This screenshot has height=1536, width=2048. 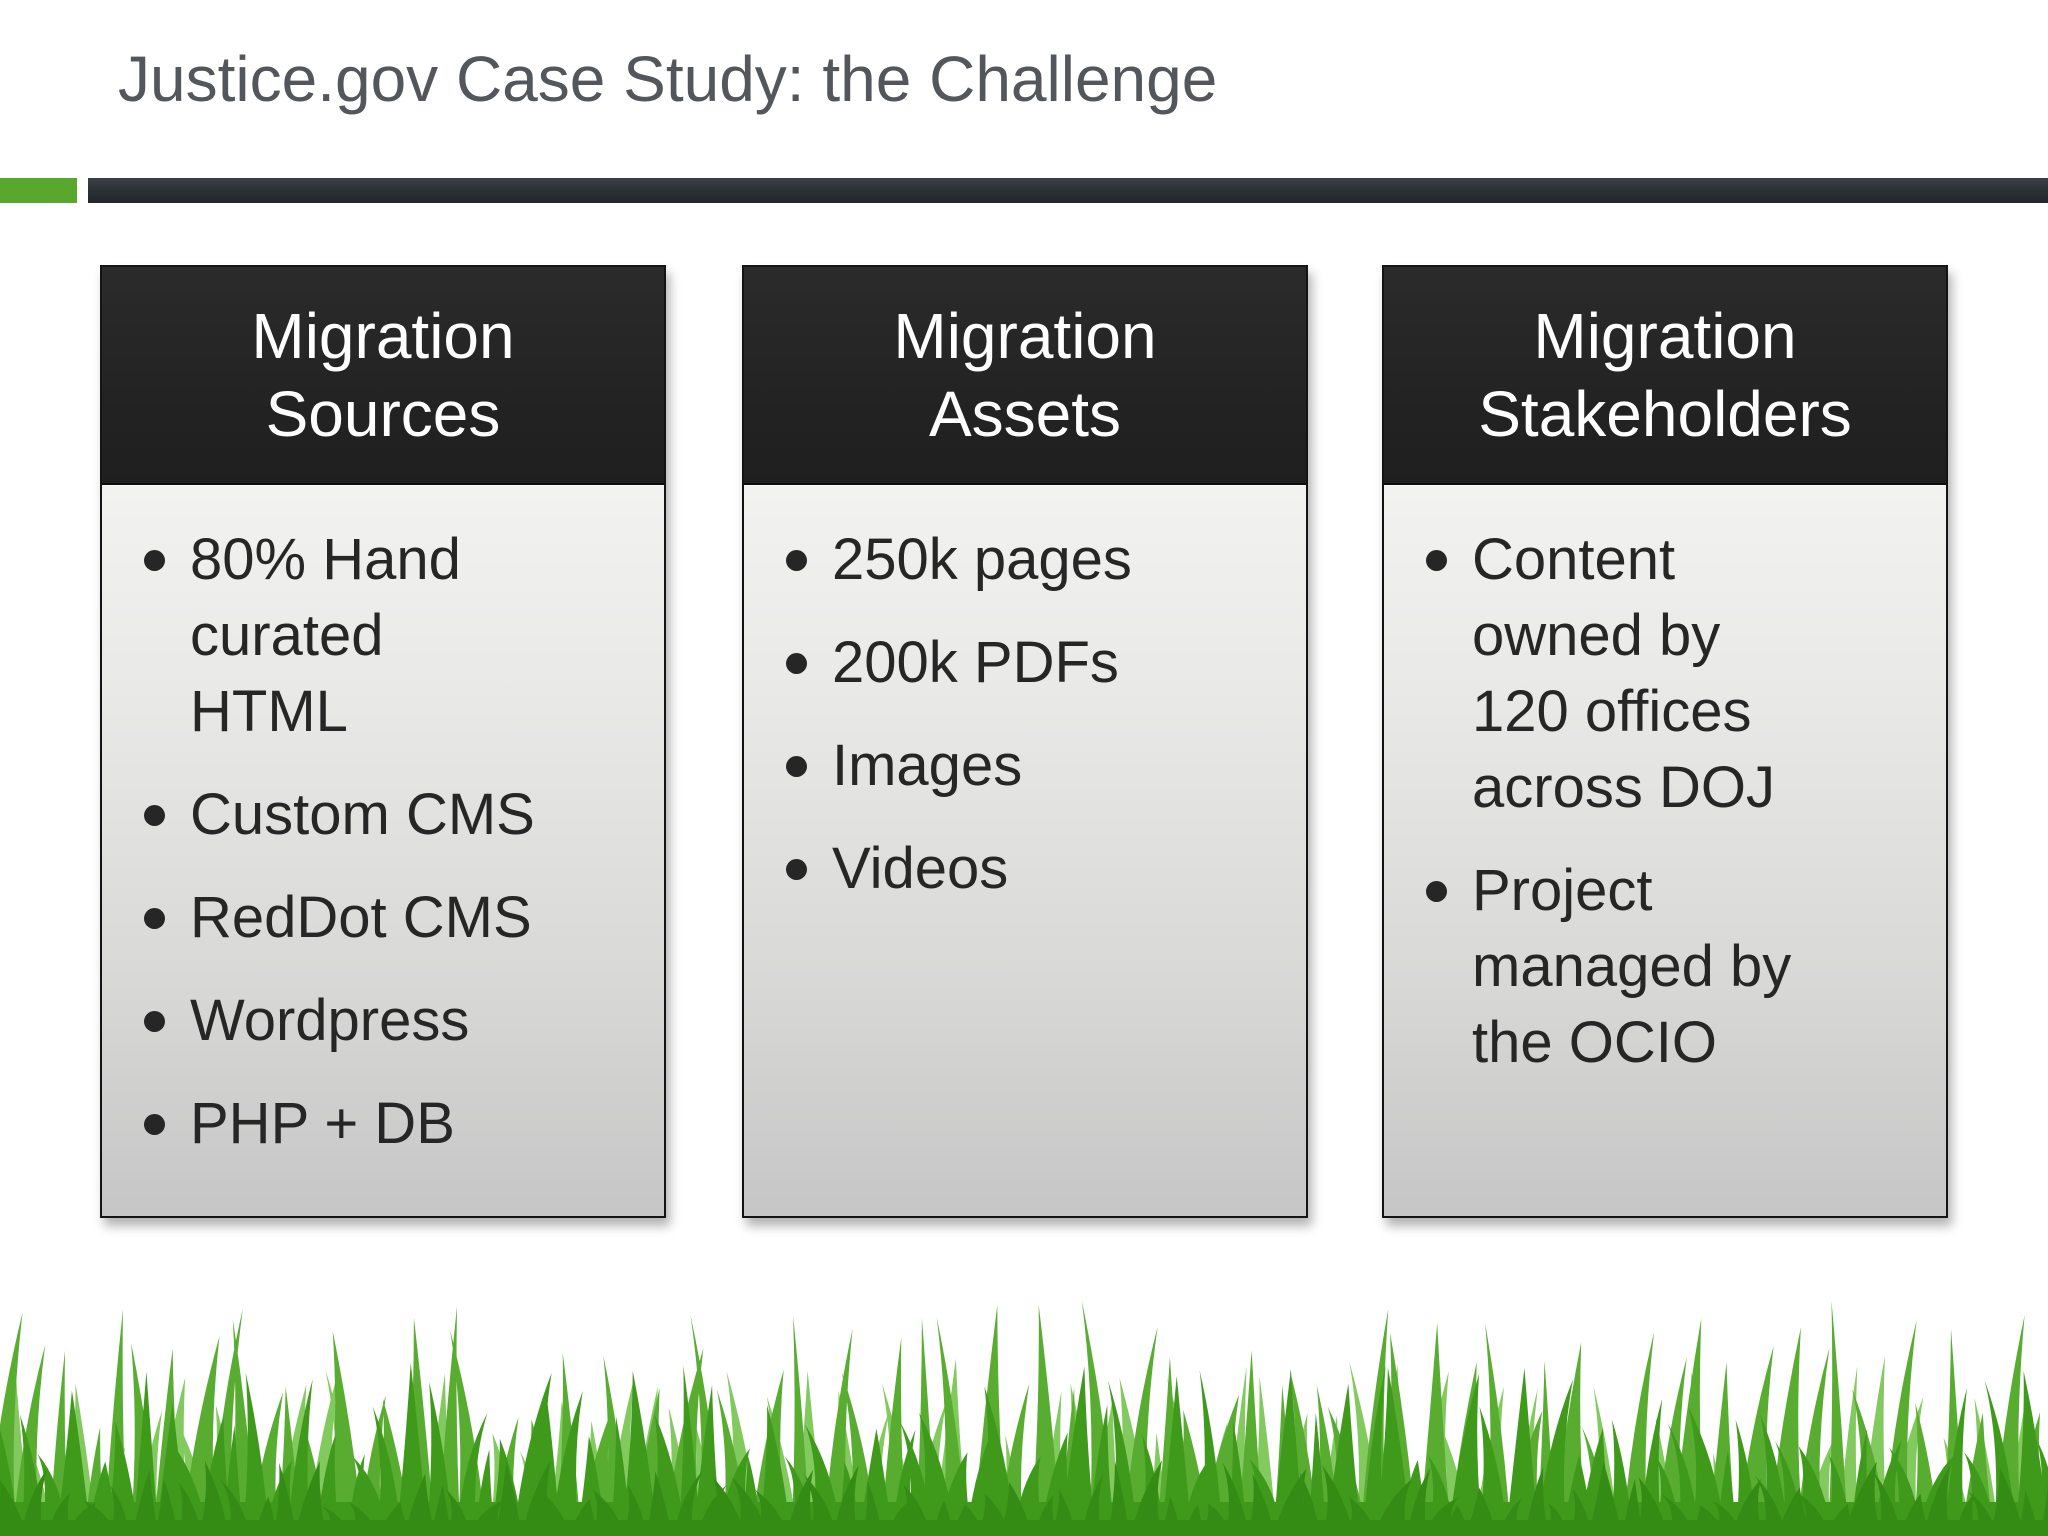 What do you see at coordinates (340, 815) in the screenshot?
I see `bullet-item: Custom CMS` at bounding box center [340, 815].